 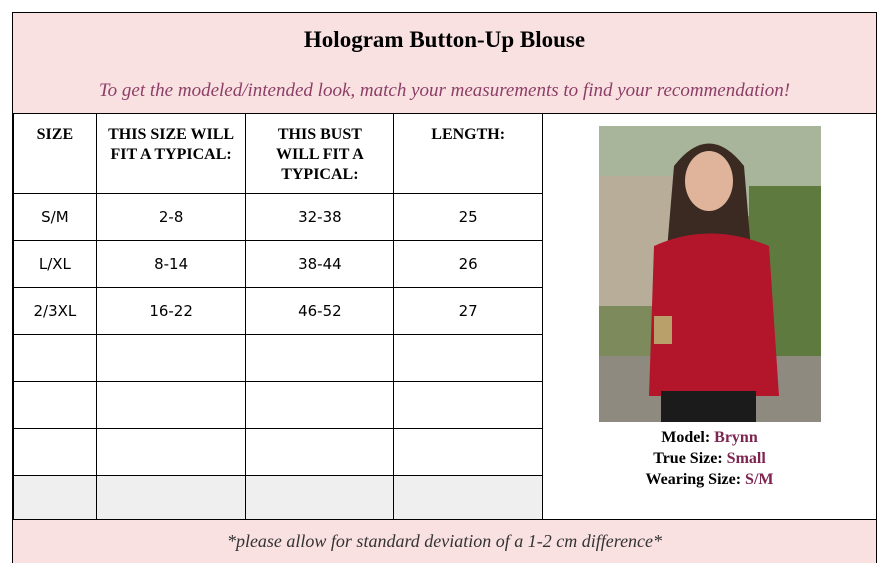 I want to click on cell: 27, so click(x=468, y=311).